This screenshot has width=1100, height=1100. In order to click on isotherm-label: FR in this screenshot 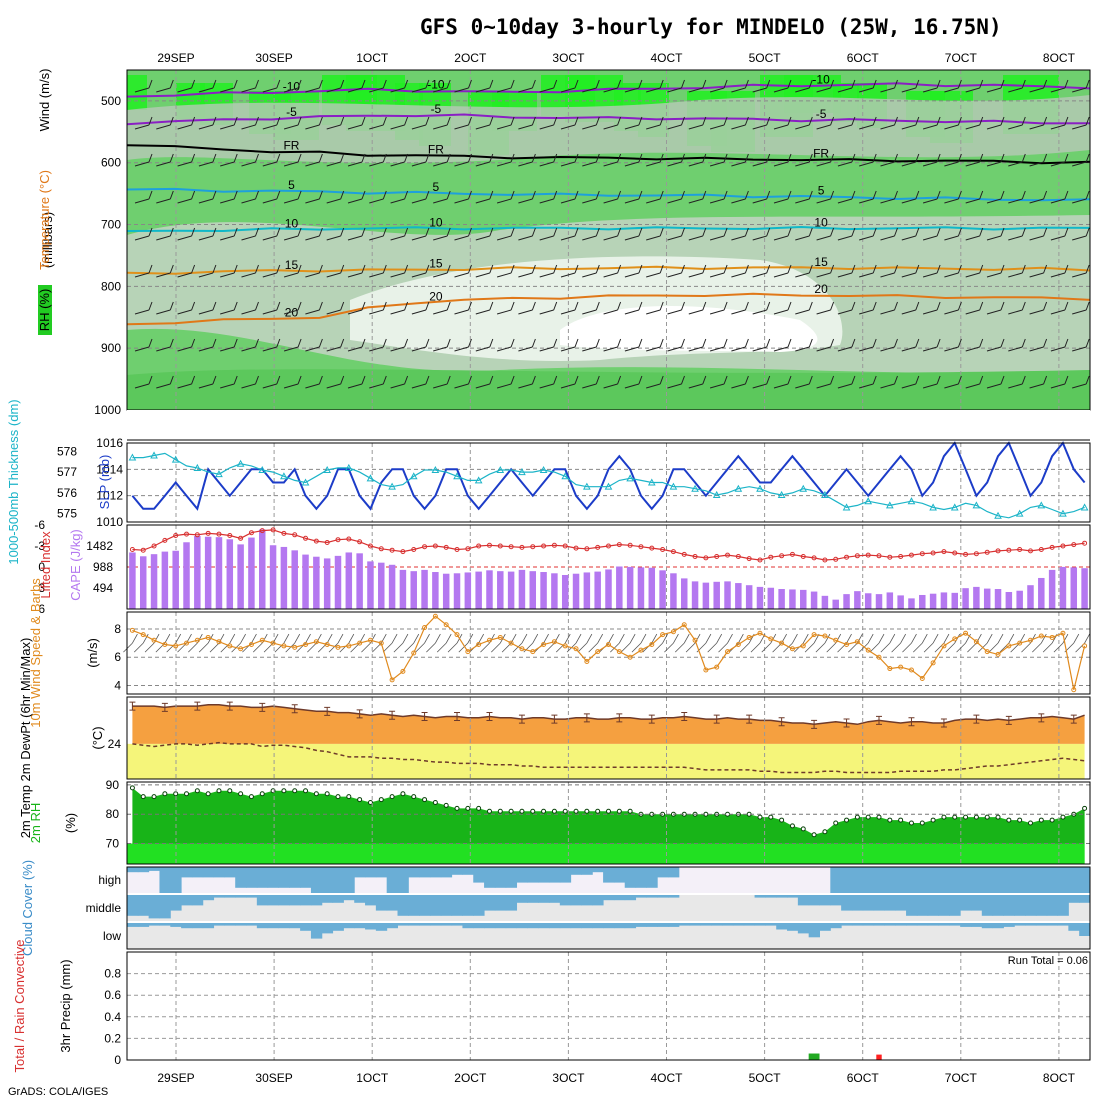, I will do `click(821, 154)`.